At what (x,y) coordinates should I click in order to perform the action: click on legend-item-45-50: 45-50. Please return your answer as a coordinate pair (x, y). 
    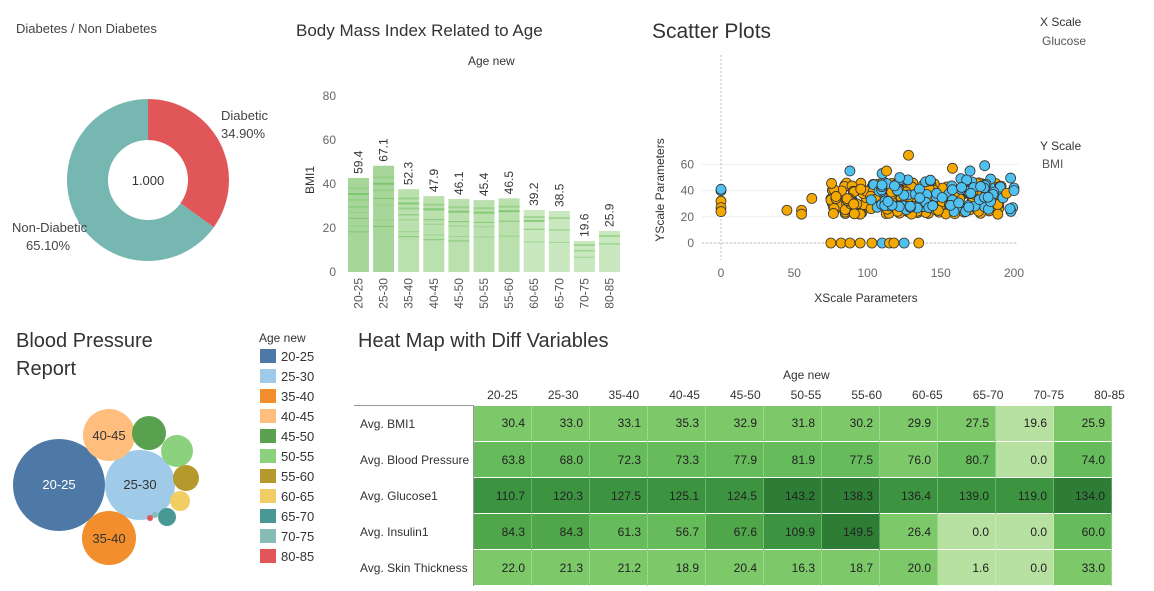
    Looking at the image, I should click on (287, 436).